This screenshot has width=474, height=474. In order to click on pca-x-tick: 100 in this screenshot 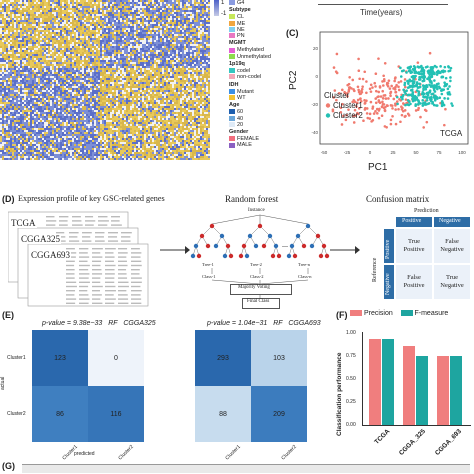, I will do `click(462, 152)`.